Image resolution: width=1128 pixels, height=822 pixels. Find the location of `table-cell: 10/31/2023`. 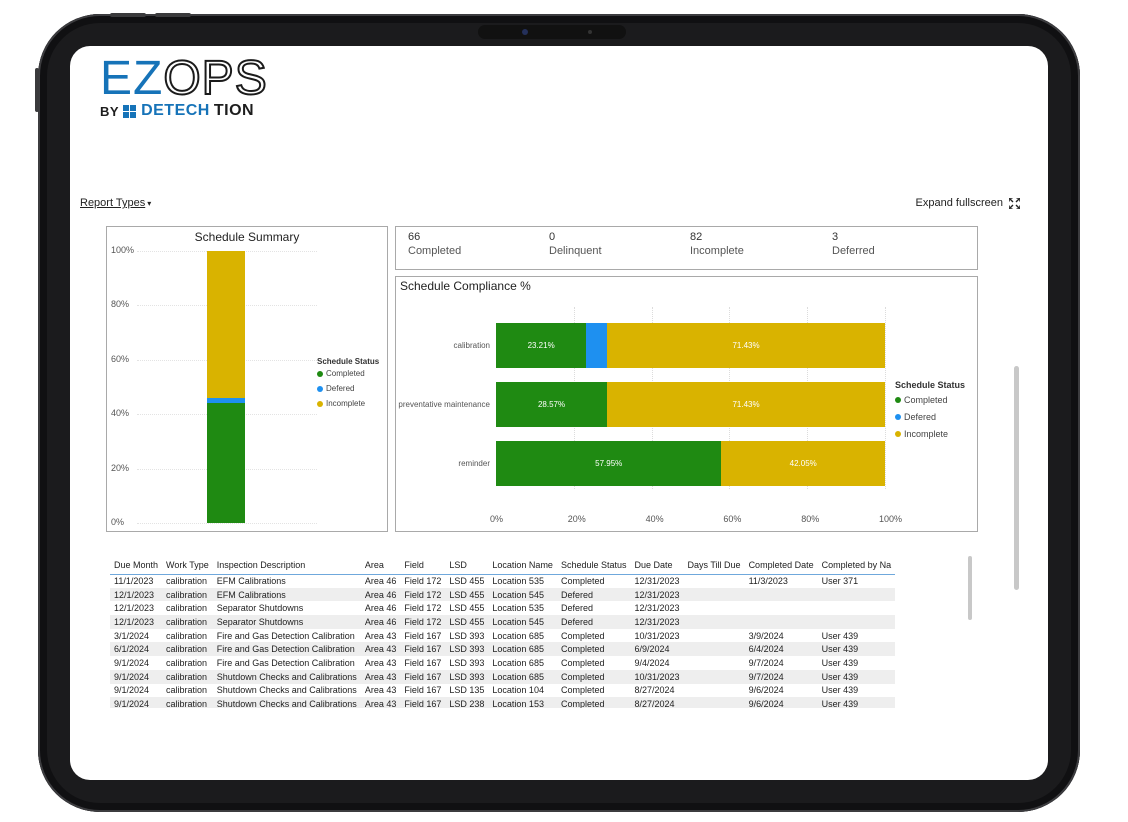

table-cell: 10/31/2023 is located at coordinates (657, 635).